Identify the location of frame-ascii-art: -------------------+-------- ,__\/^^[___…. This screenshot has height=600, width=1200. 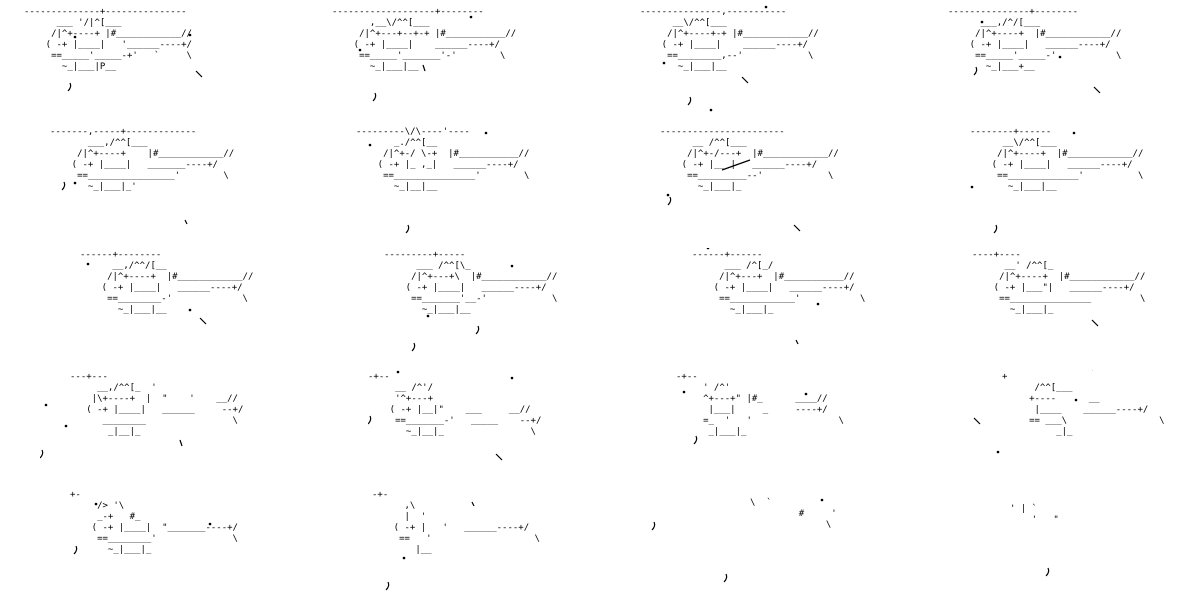
(424, 39).